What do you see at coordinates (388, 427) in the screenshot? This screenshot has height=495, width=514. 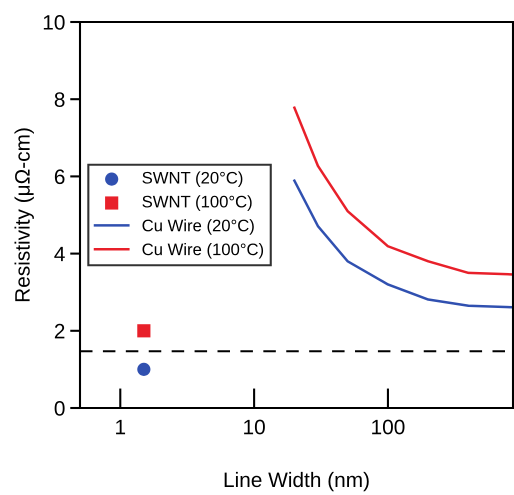 I see `x-tick-label: 100` at bounding box center [388, 427].